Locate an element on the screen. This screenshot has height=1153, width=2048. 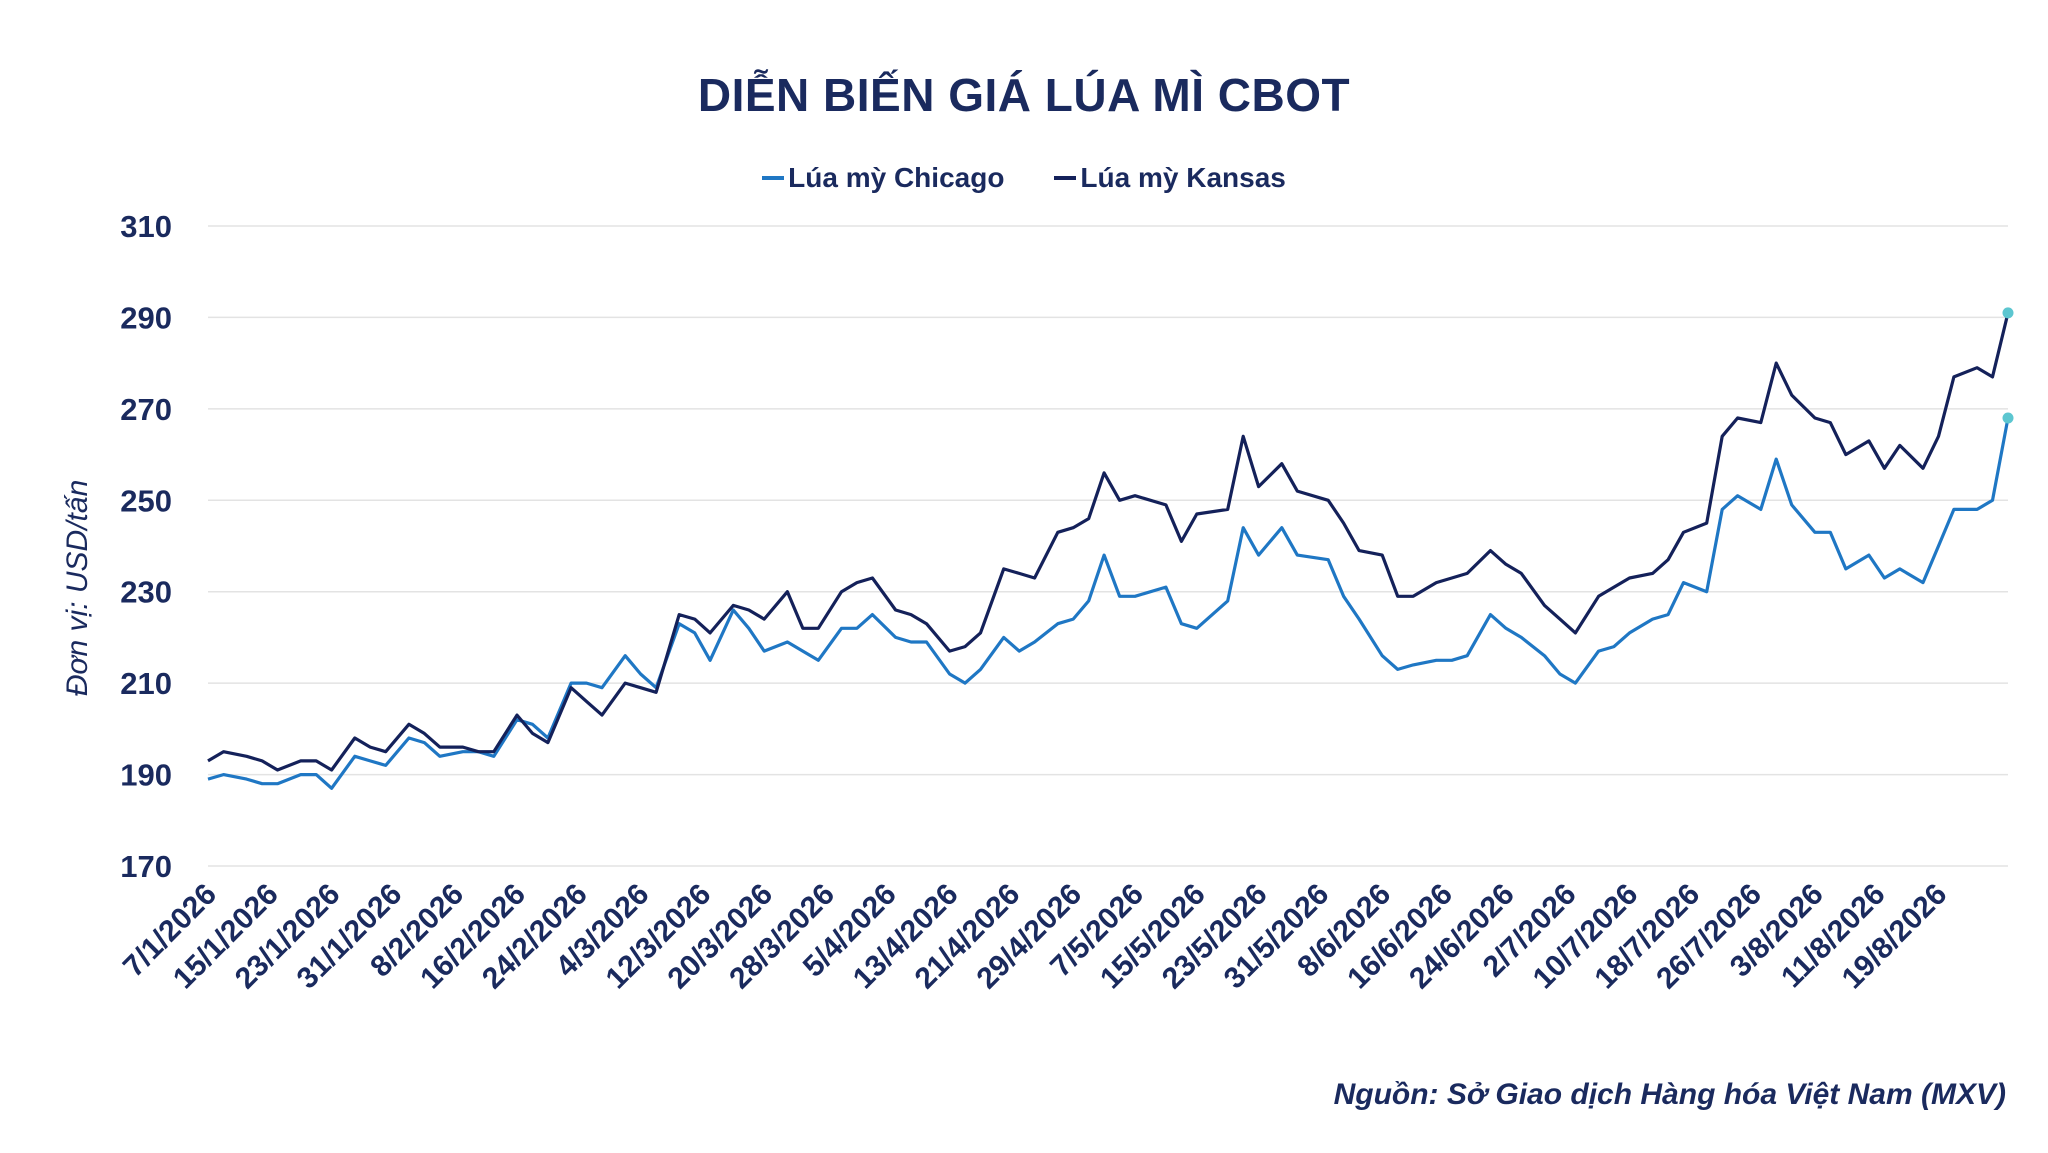
legend-item-chicago: Lúa mỳ Chicago is located at coordinates (883, 178).